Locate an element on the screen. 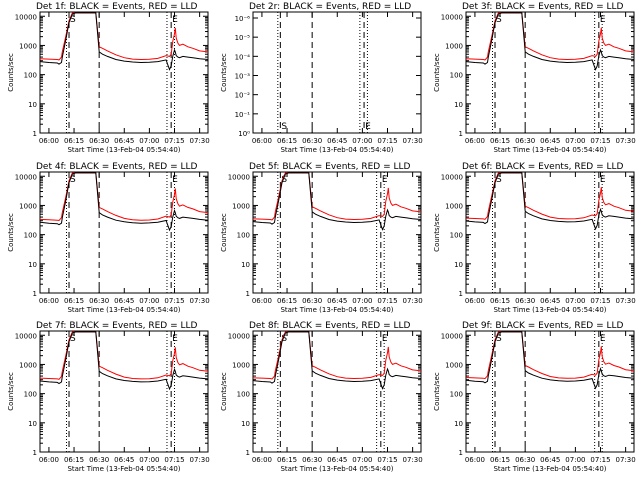 The image size is (640, 480). panel-title: Det 2r: BLACK = Events, RED = LLD is located at coordinates (330, 7).